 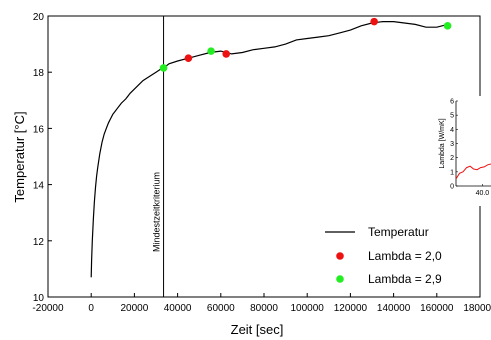 I want to click on x-tick-label: 160000, so click(x=437, y=308).